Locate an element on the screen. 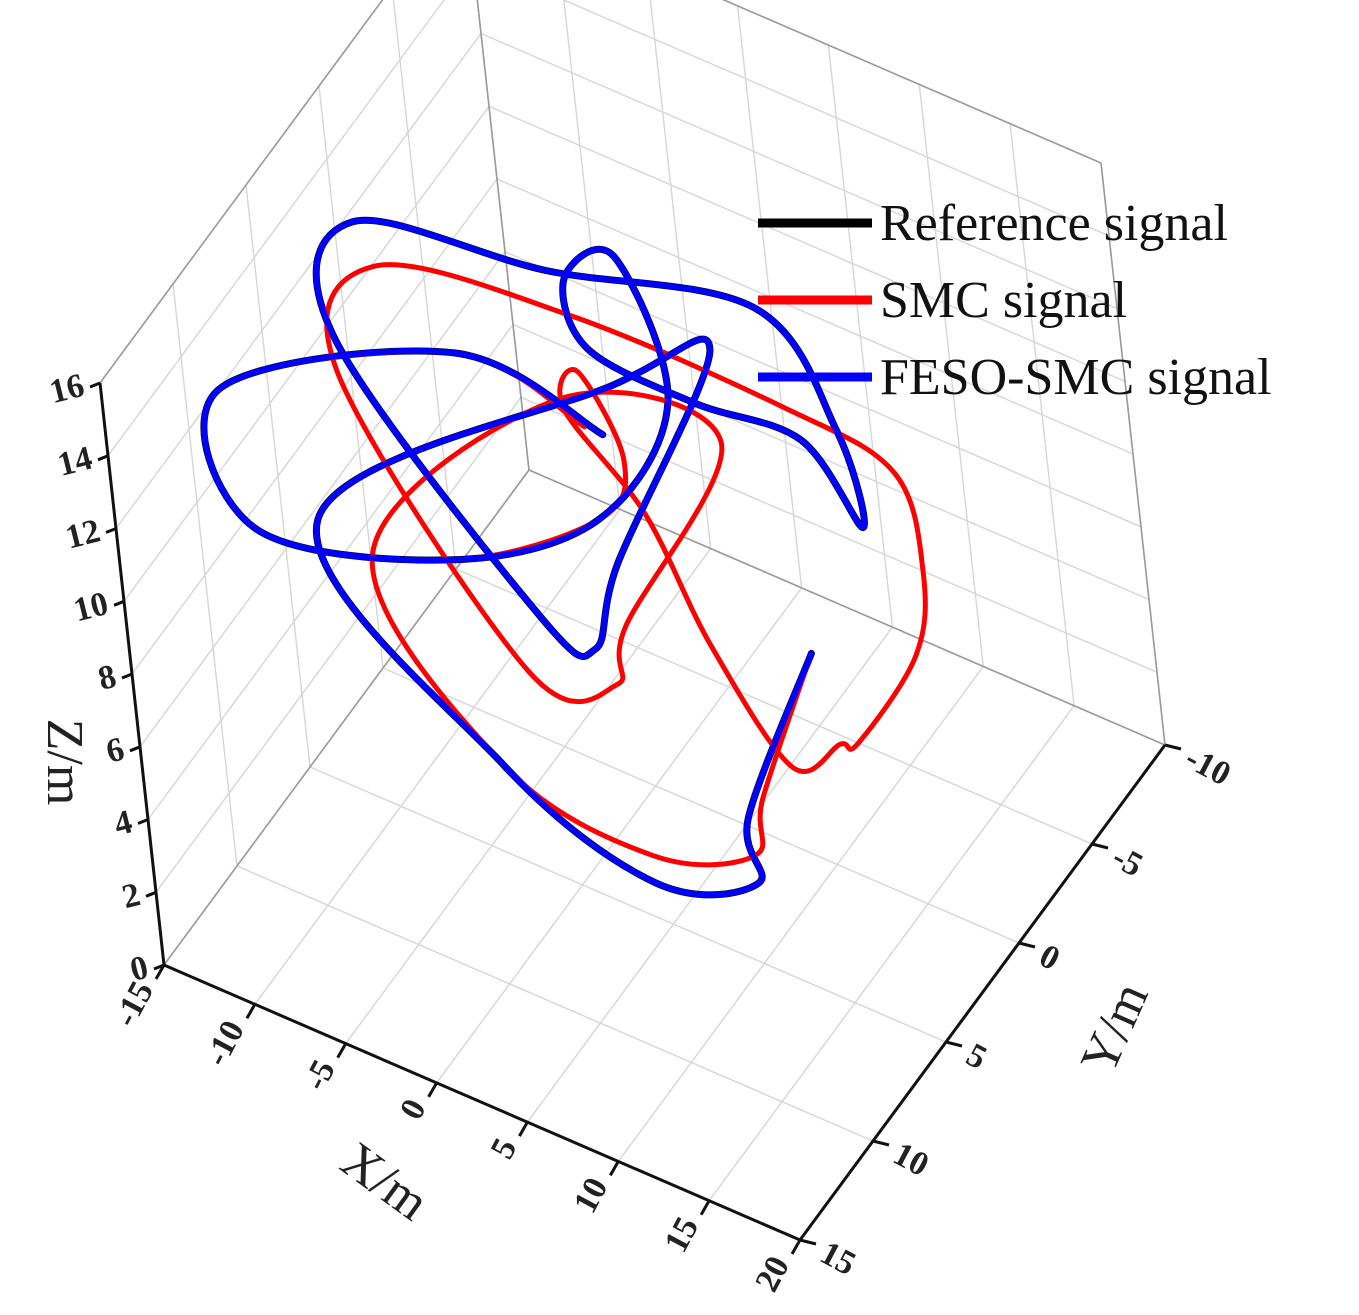 The width and height of the screenshot is (1359, 1315). z-tick-label: 14 is located at coordinates (75, 462).